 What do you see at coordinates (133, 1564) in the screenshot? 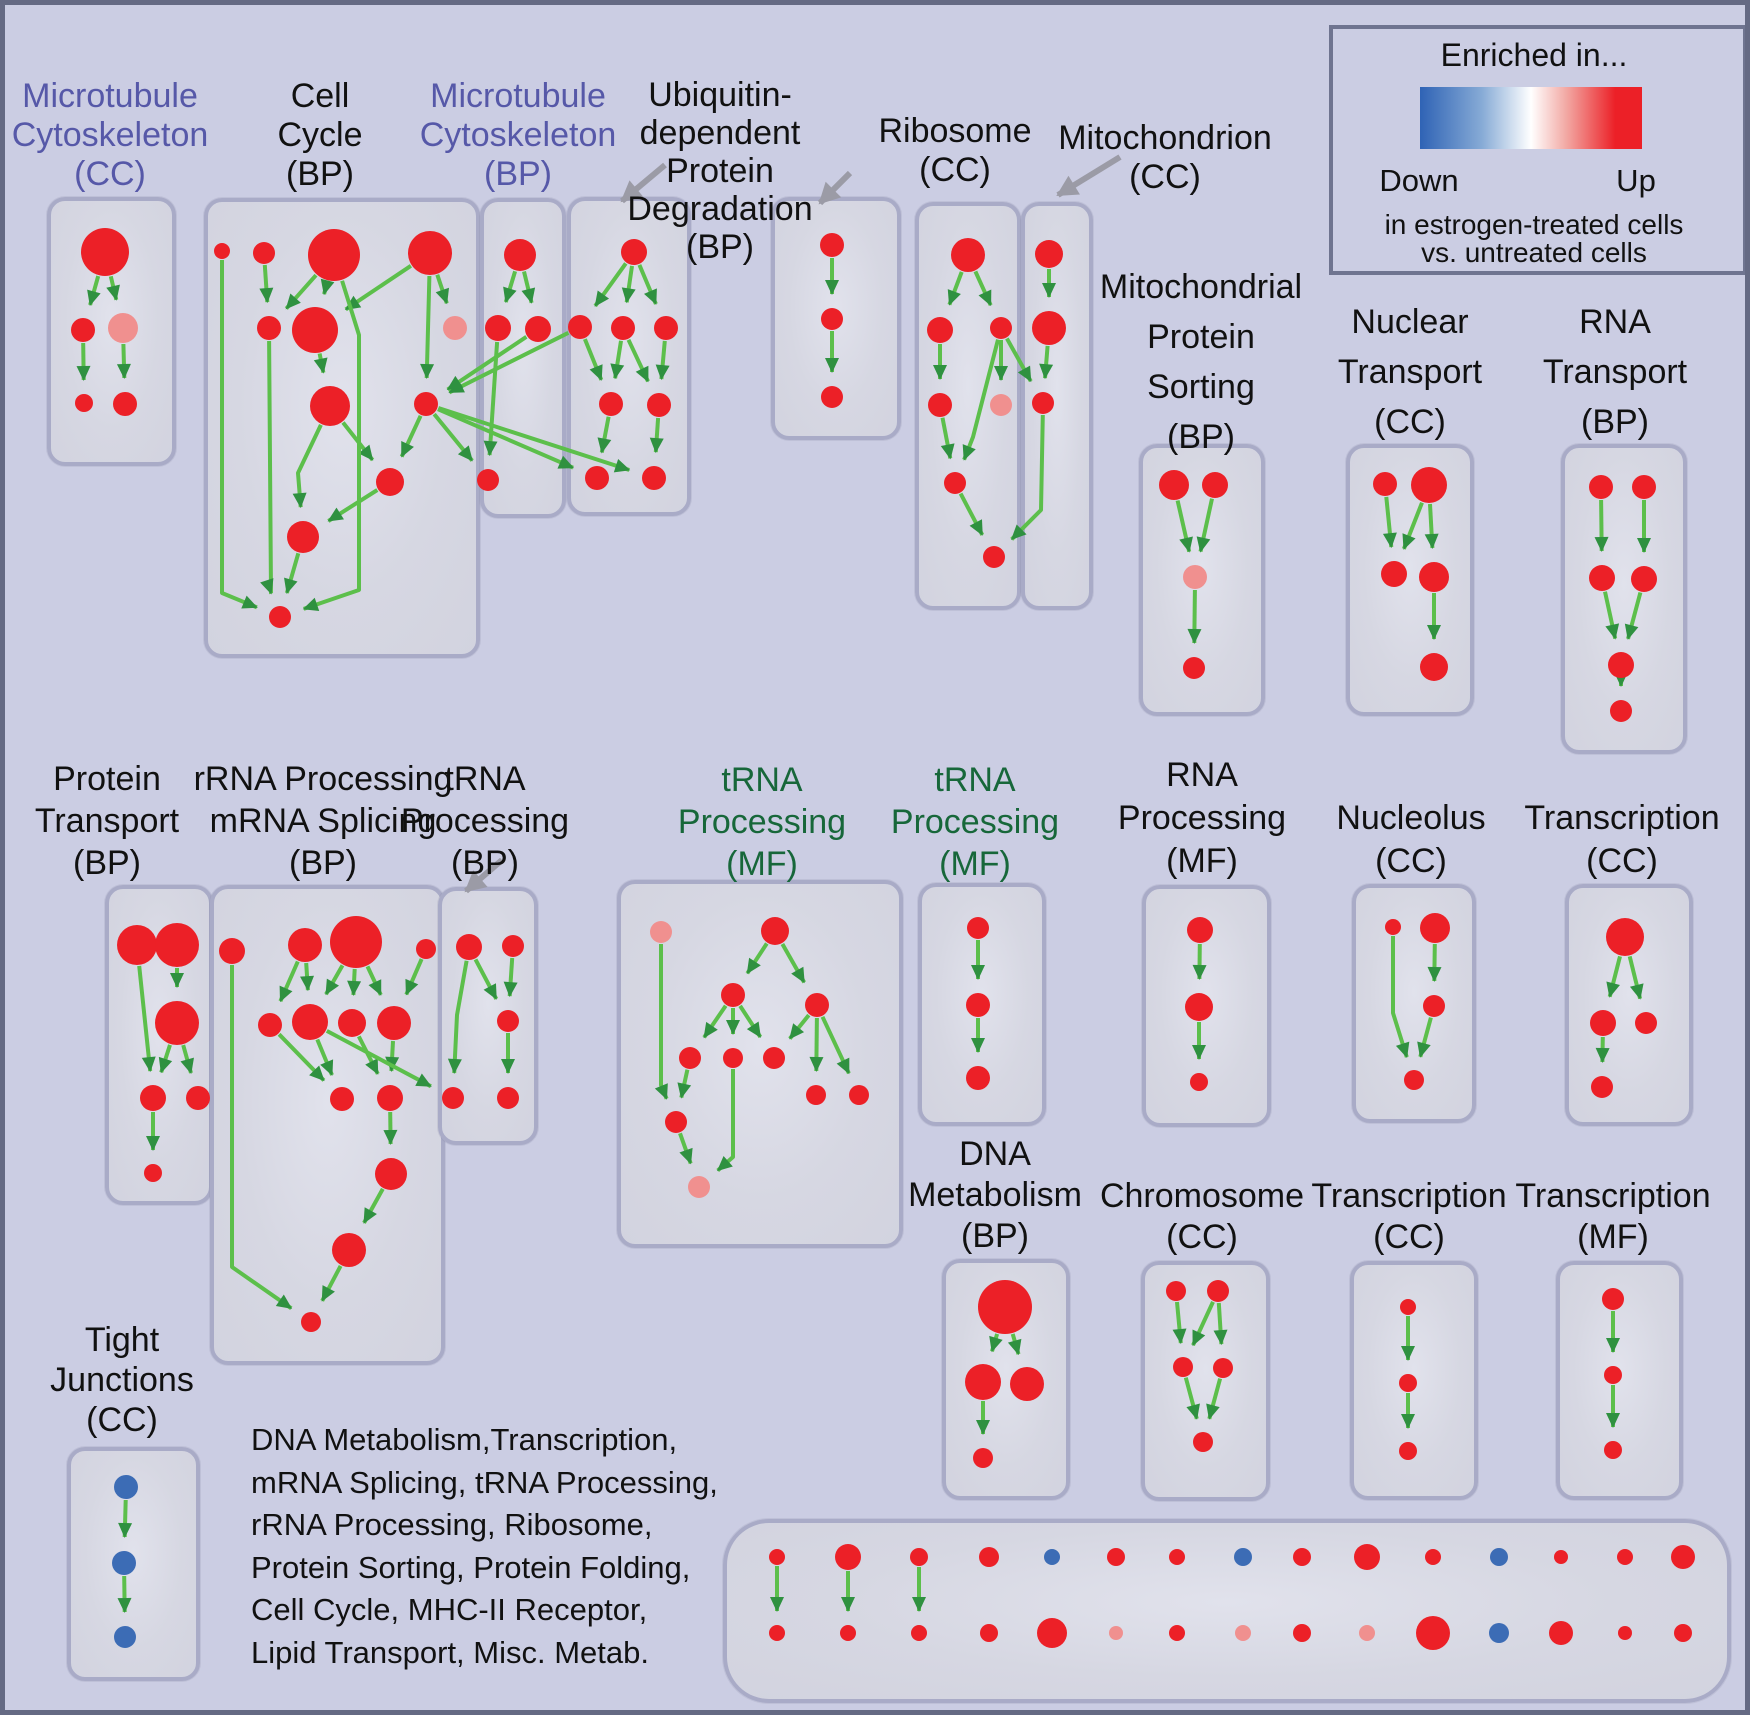
I see `box-tight-junctions` at bounding box center [133, 1564].